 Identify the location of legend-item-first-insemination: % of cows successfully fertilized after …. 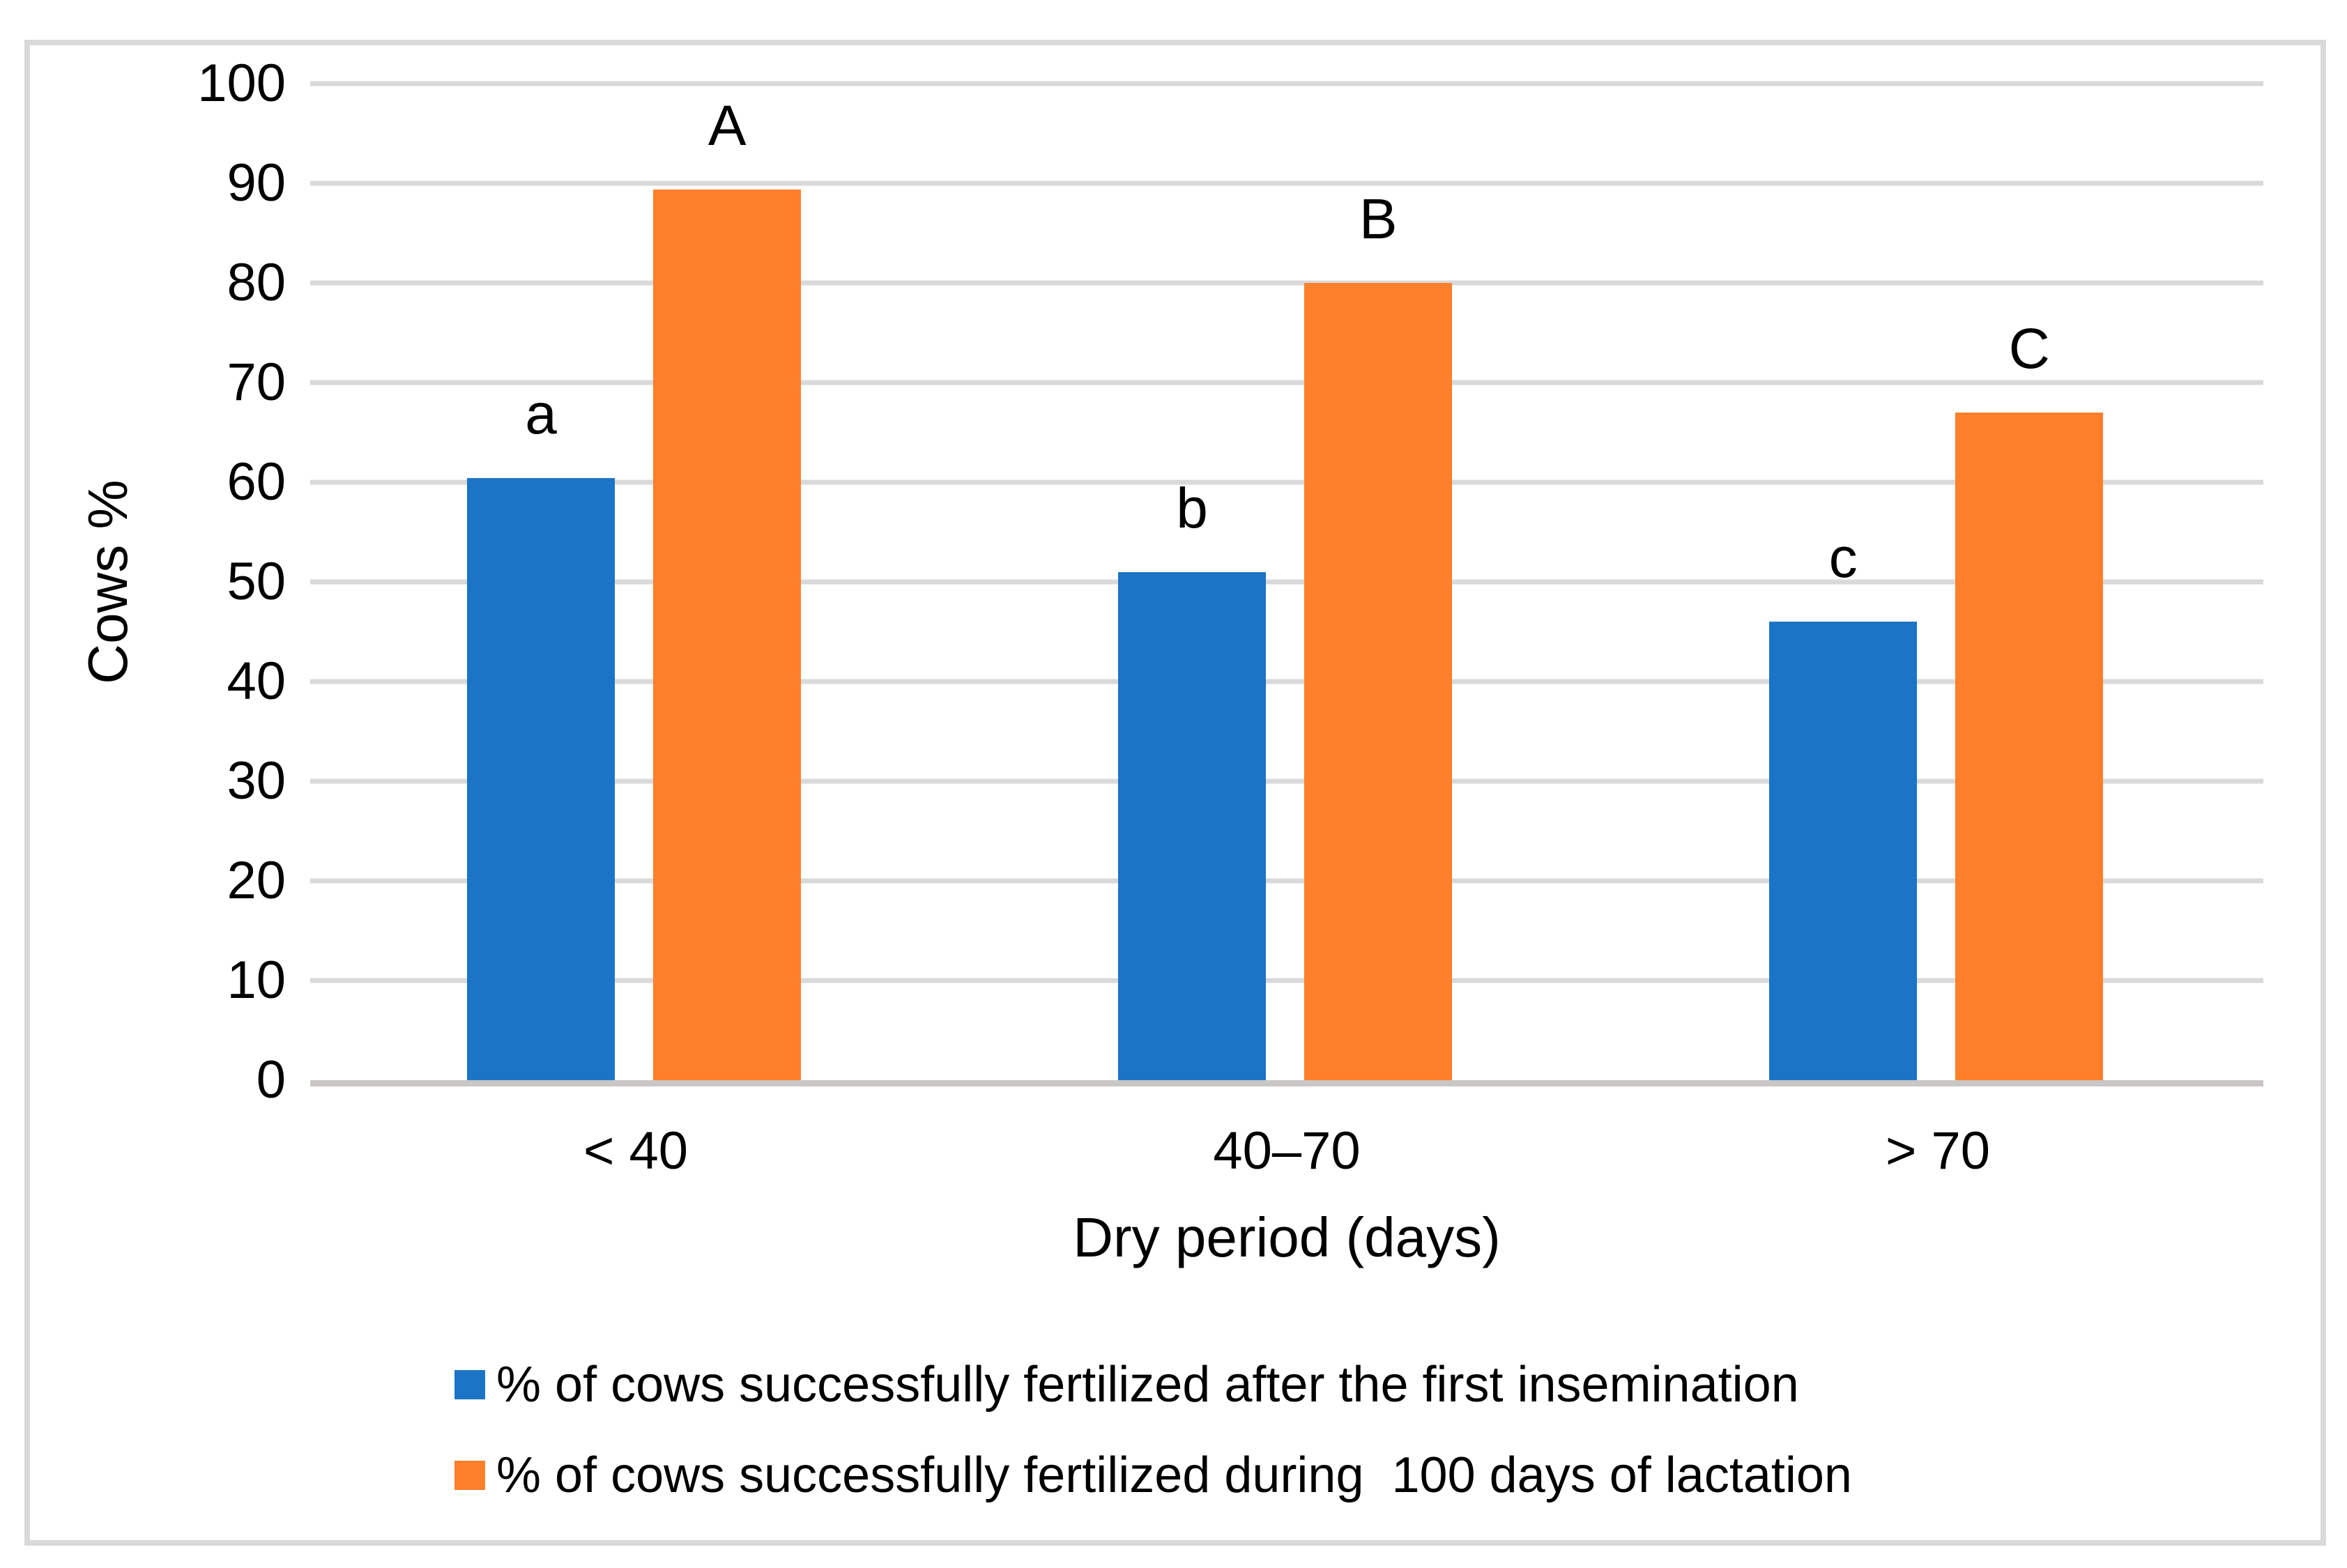
(1153, 1384).